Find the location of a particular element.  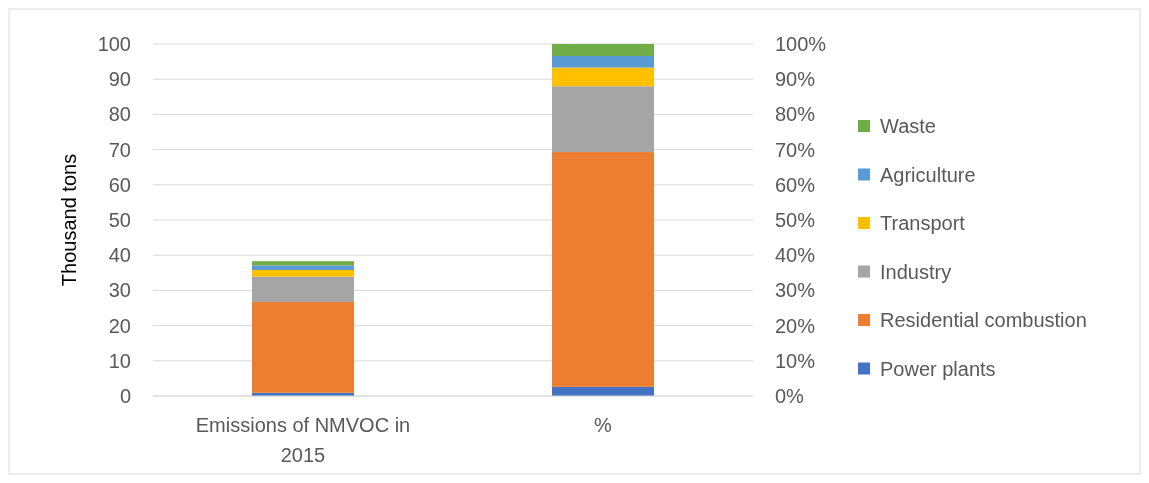

y2-tick-label: 20% is located at coordinates (795, 325).